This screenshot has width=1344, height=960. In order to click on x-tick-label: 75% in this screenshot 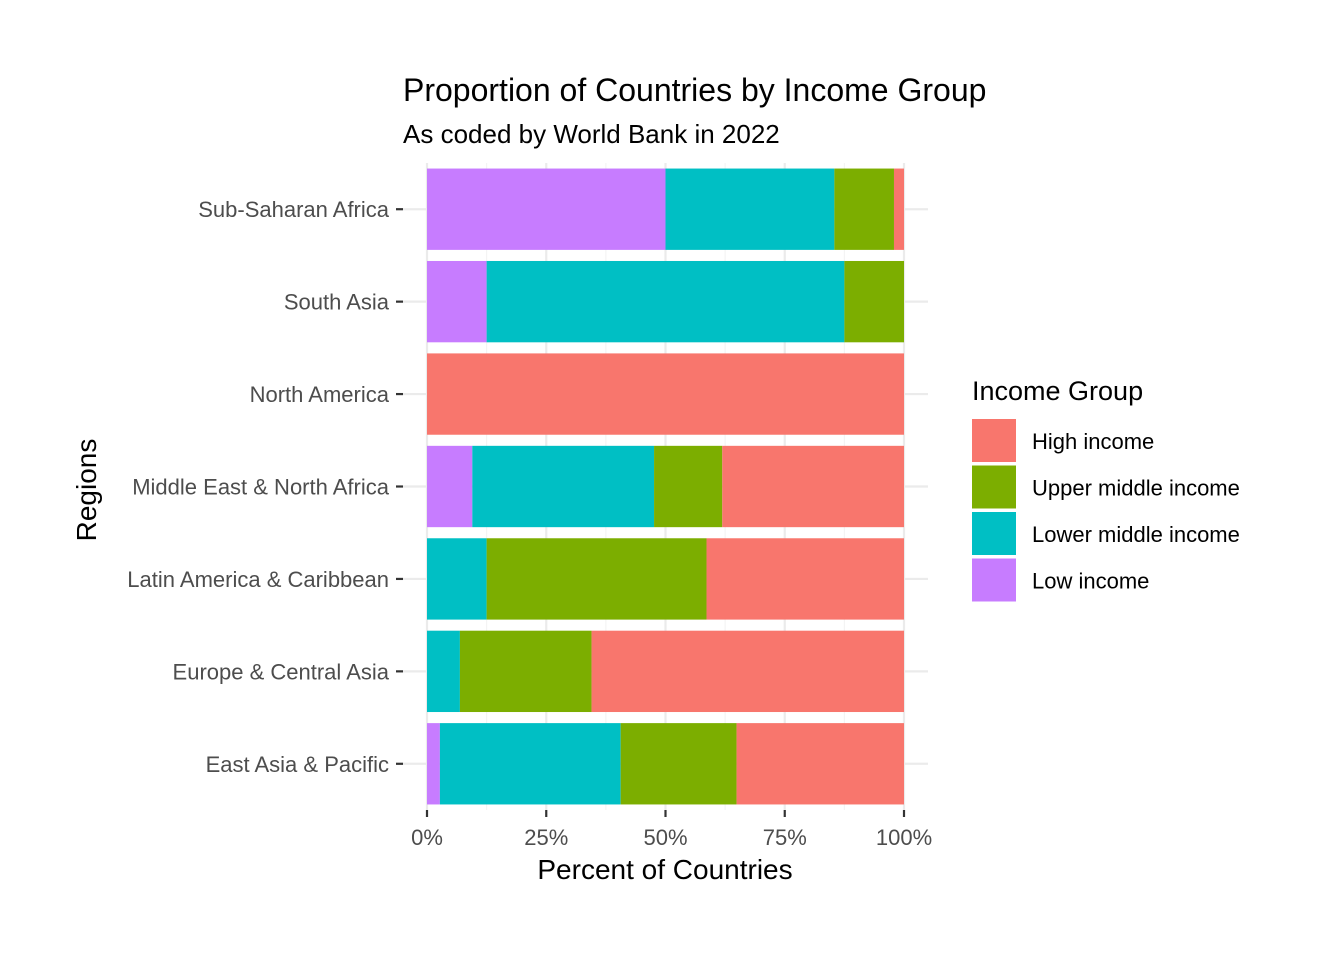, I will do `click(785, 837)`.